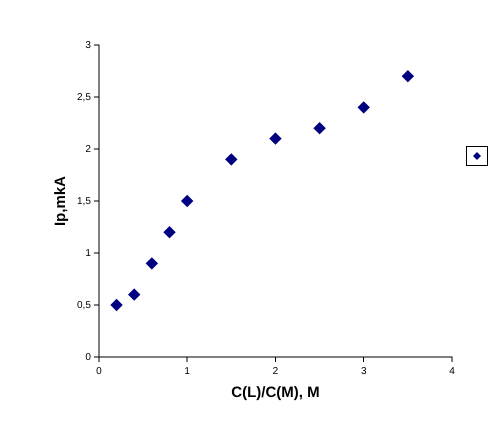 The width and height of the screenshot is (497, 434). Describe the element at coordinates (187, 371) in the screenshot. I see `x-tick-label: 1` at that location.